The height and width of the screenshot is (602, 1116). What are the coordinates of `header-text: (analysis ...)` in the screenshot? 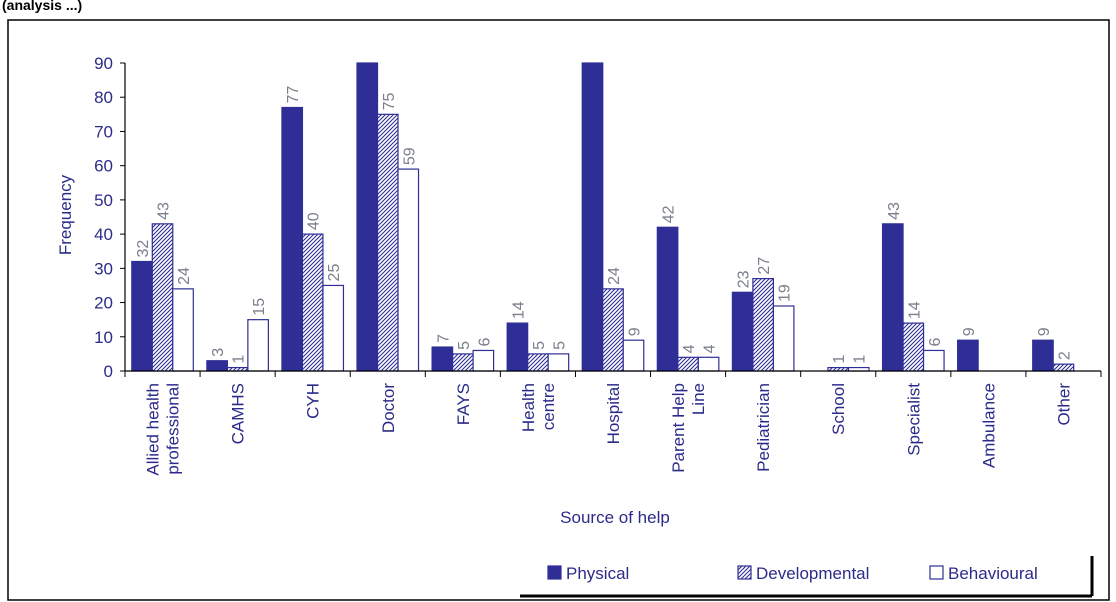 It's located at (42, 6).